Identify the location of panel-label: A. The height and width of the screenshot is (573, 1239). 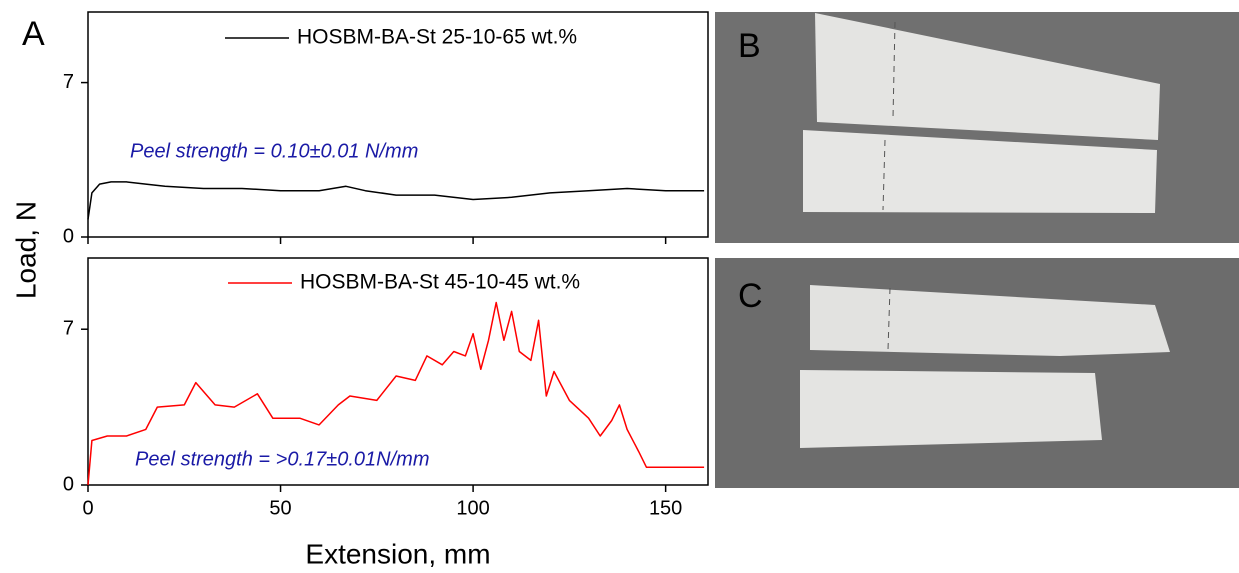
(33, 34).